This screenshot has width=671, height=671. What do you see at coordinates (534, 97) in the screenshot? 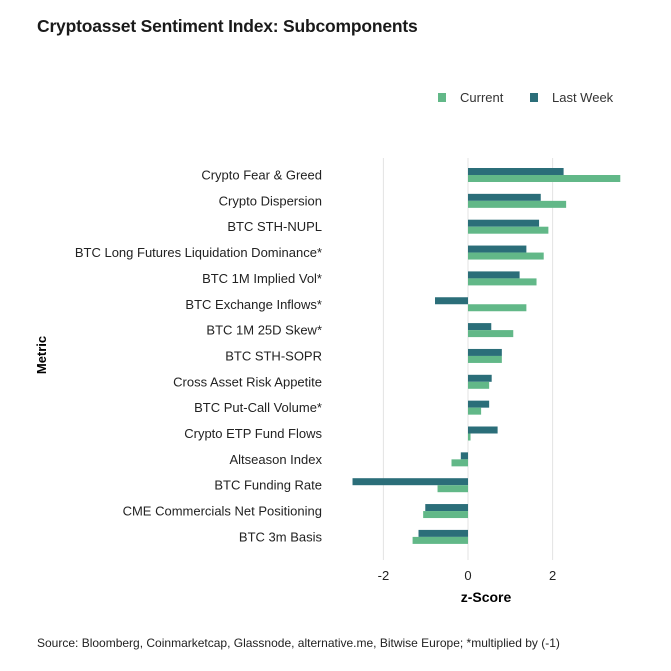
I see `legend-swatch-last-week` at bounding box center [534, 97].